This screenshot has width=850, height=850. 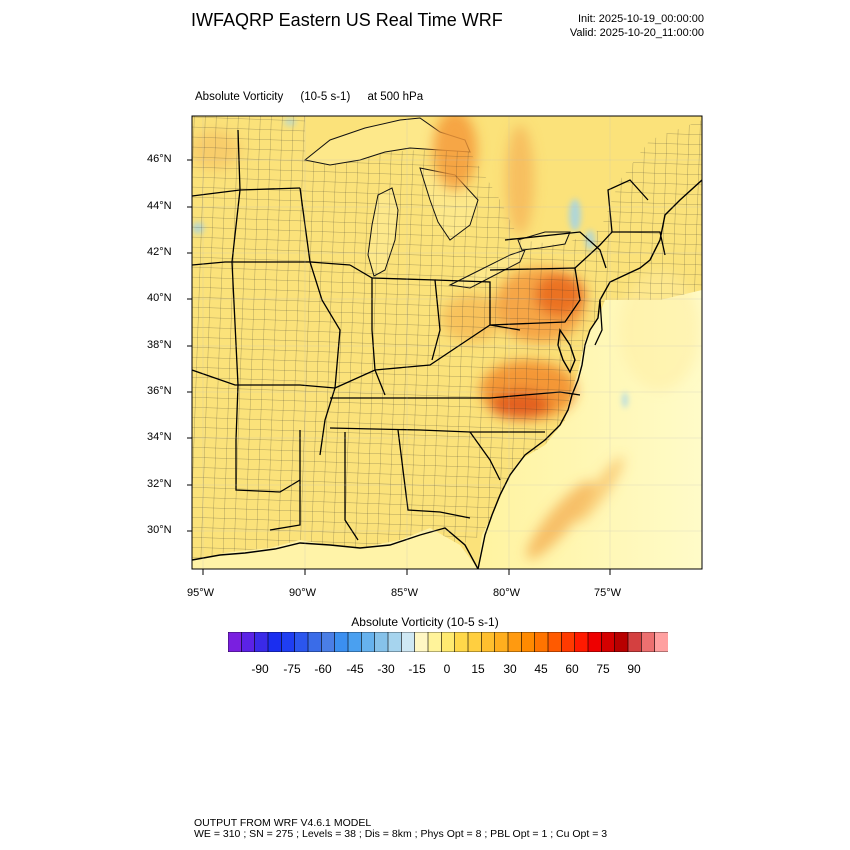 I want to click on colorbar-tick: -60, so click(x=323, y=669).